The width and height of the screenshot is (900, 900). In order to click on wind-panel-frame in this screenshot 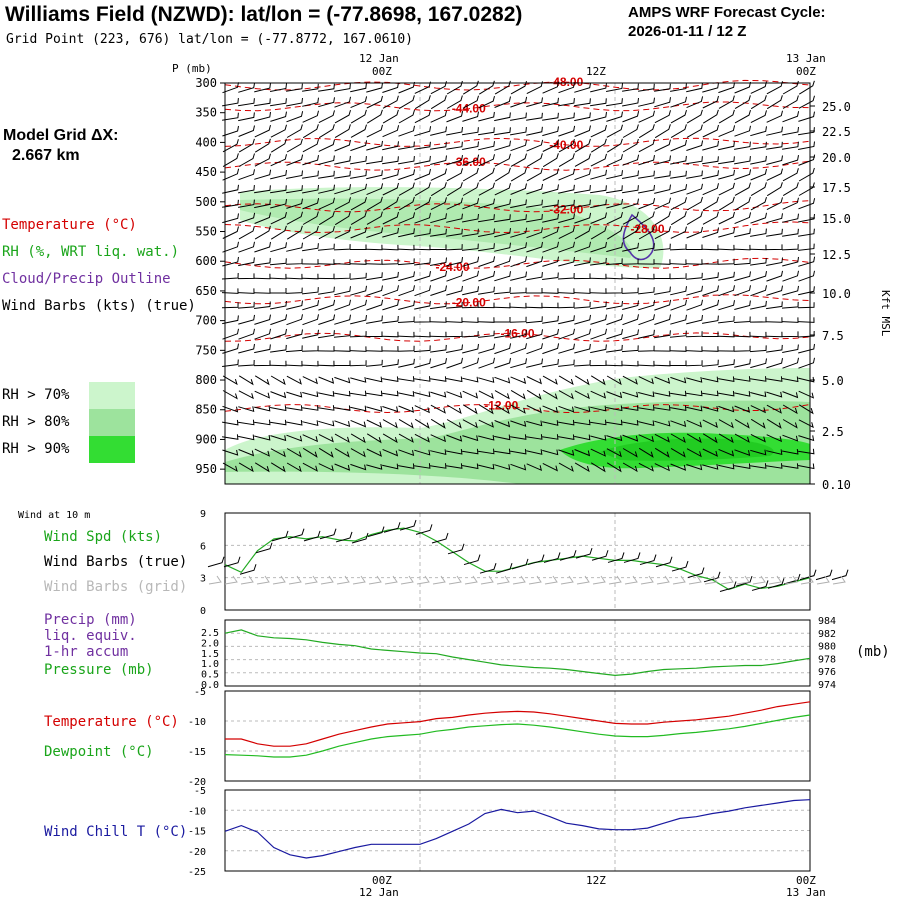, I will do `click(517, 561)`.